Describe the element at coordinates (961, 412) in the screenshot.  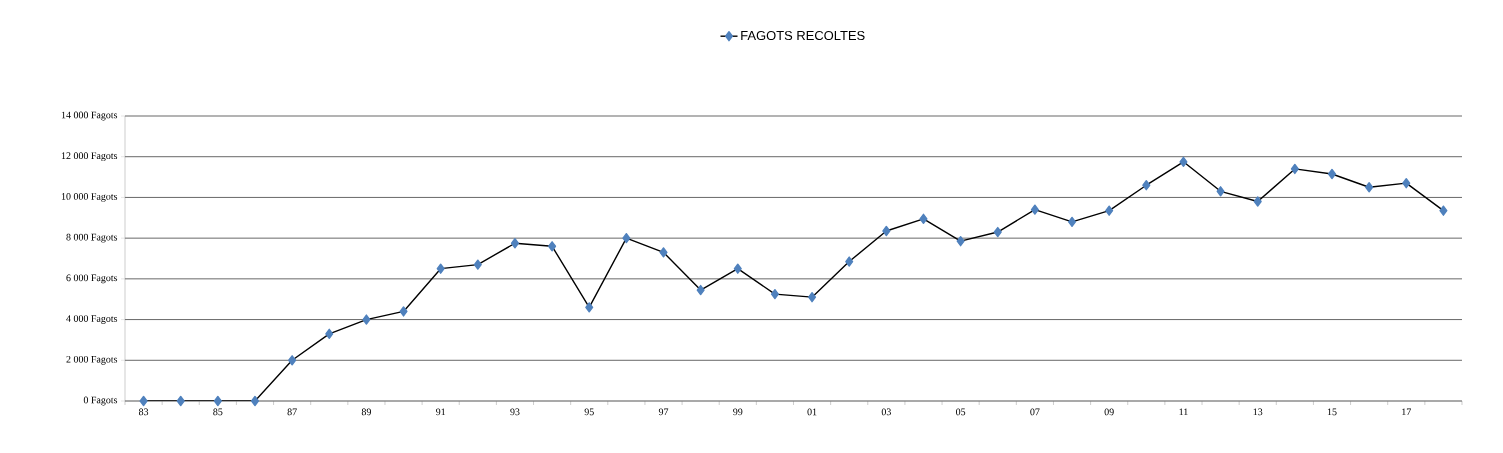
I see `x-tick-label: 05` at that location.